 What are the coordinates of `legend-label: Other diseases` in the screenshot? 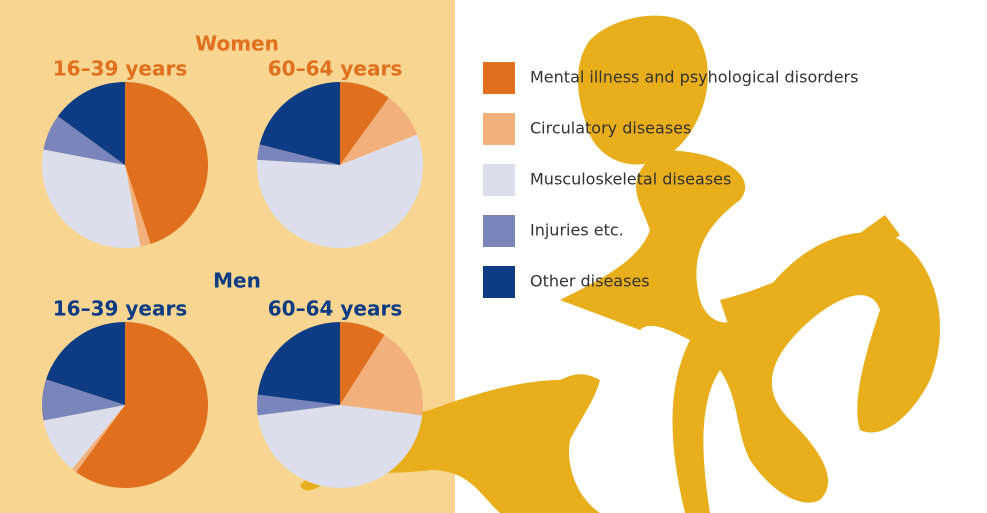 It's located at (590, 281).